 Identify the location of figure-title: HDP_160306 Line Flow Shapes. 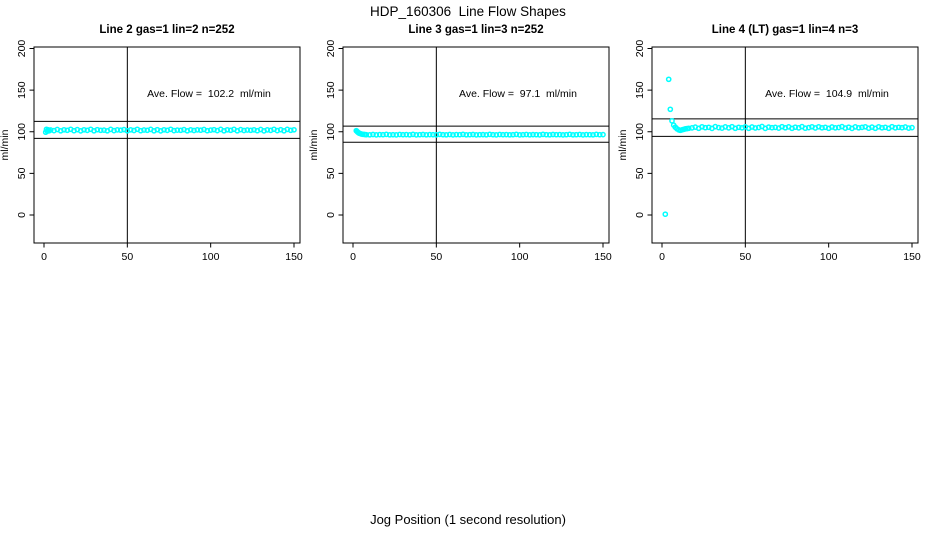
(468, 11).